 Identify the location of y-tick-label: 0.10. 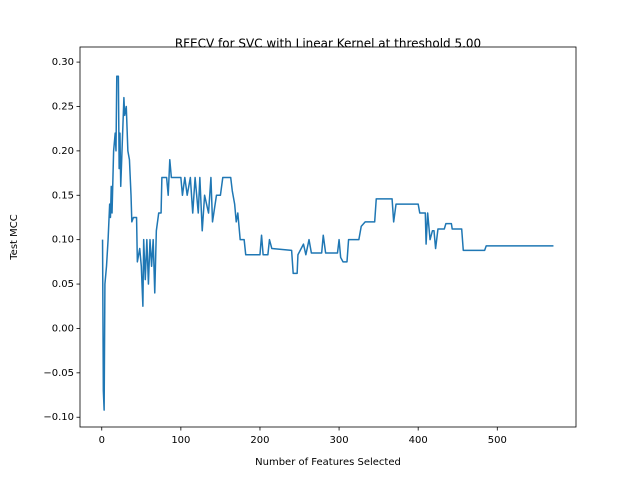
(63, 240).